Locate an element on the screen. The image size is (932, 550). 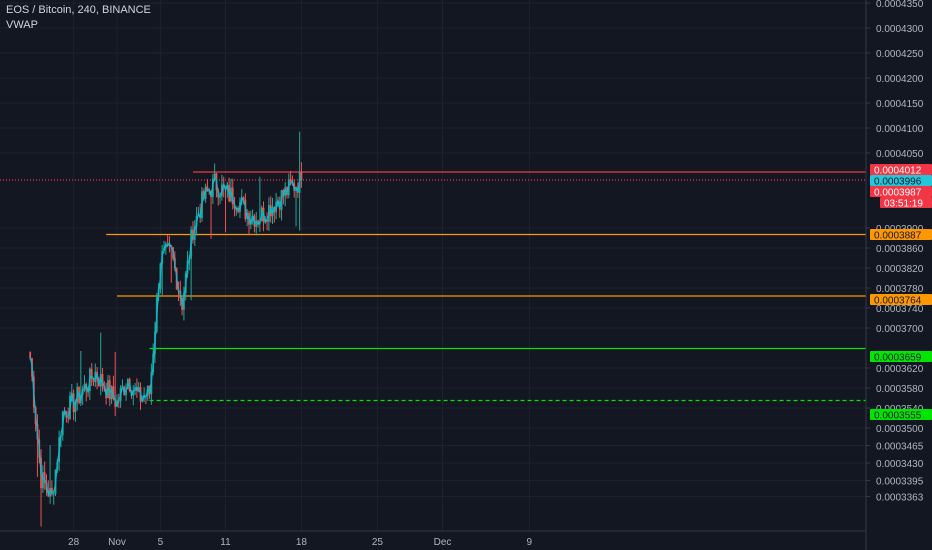
price-tick-label: 0.0004100 is located at coordinates (900, 129).